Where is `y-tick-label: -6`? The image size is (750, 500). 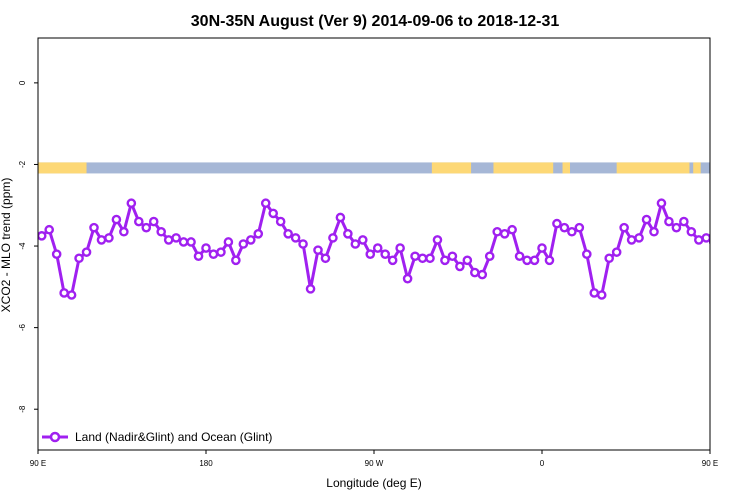
y-tick-label: -6 is located at coordinates (22, 328).